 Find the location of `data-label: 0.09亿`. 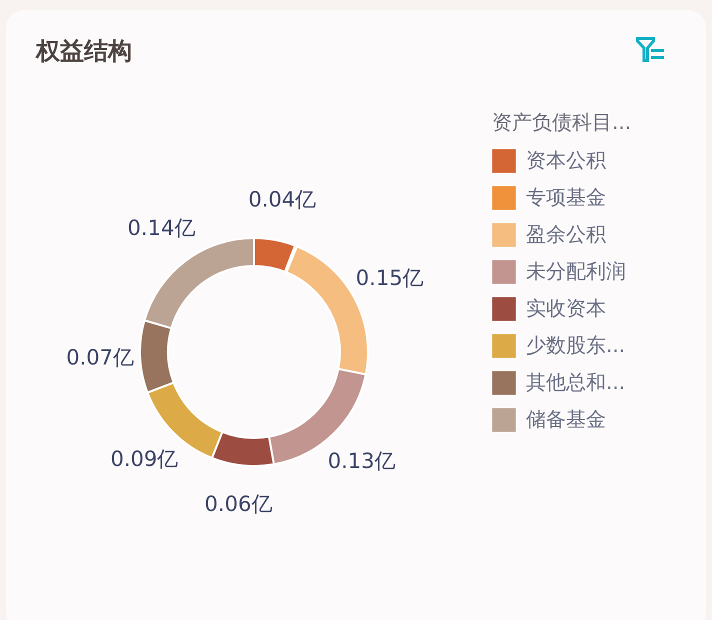

data-label: 0.09亿 is located at coordinates (144, 459).